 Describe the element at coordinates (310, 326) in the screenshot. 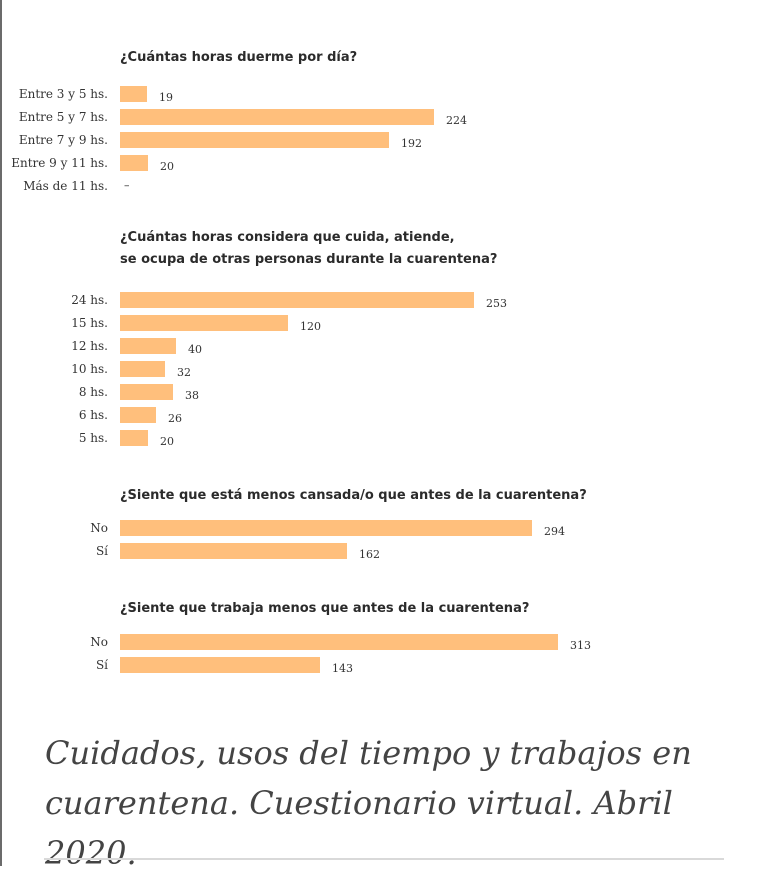

I see `value-label: 120` at that location.